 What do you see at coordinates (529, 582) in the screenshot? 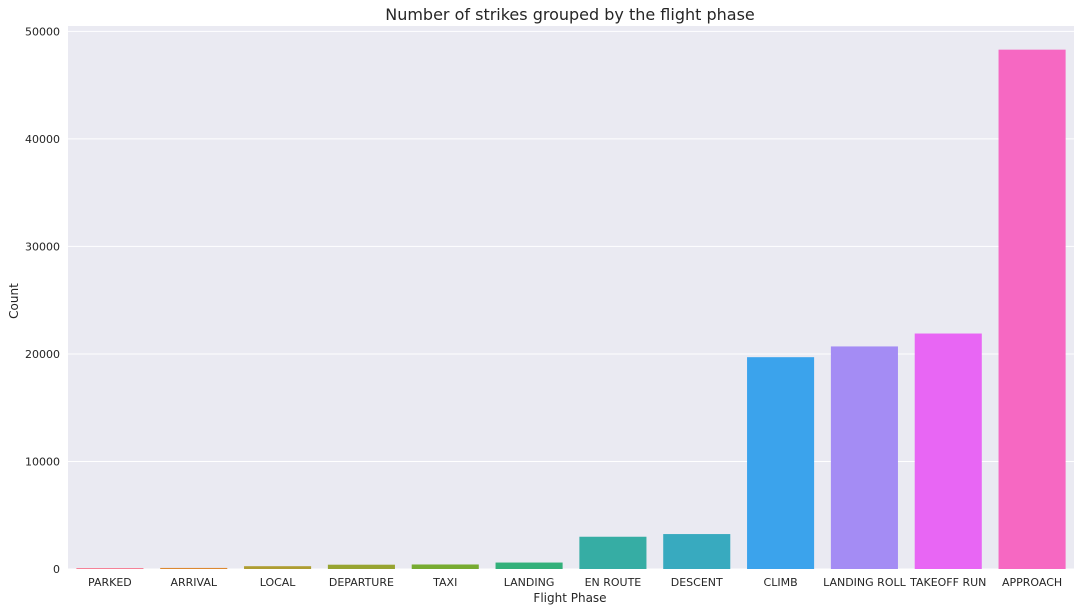
I see `x-tick-label: LANDING` at bounding box center [529, 582].